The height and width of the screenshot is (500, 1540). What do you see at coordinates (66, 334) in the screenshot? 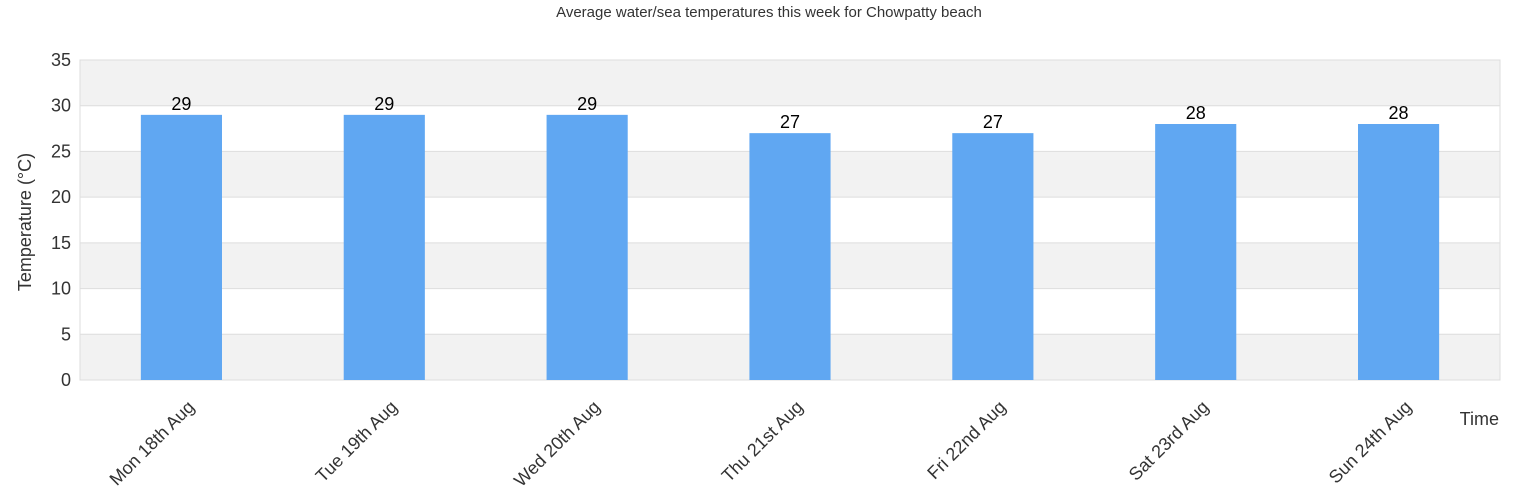
I see `y-tick-label: 5` at bounding box center [66, 334].